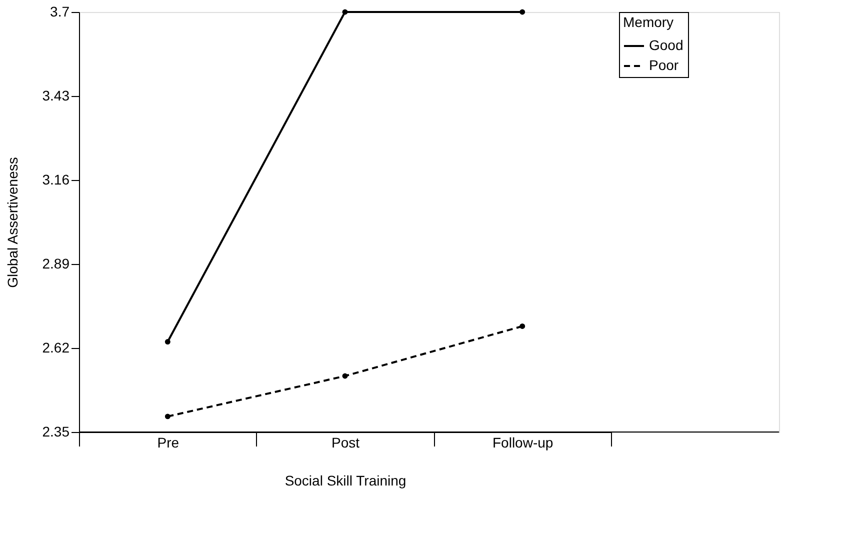 The image size is (847, 558). What do you see at coordinates (60, 12) in the screenshot?
I see `y-tick-label: 3.7` at bounding box center [60, 12].